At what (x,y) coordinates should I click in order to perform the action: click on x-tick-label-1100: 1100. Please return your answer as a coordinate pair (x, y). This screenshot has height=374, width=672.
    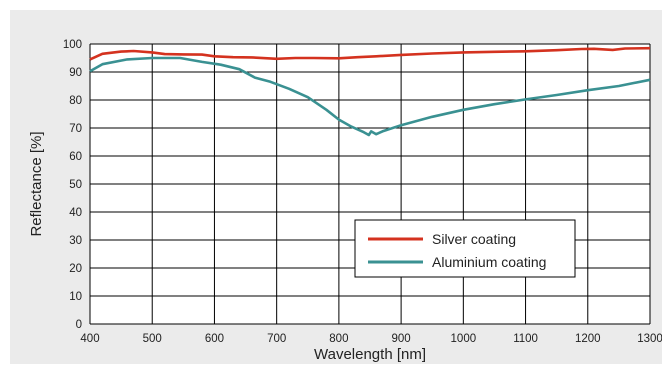
    Looking at the image, I should click on (525, 339).